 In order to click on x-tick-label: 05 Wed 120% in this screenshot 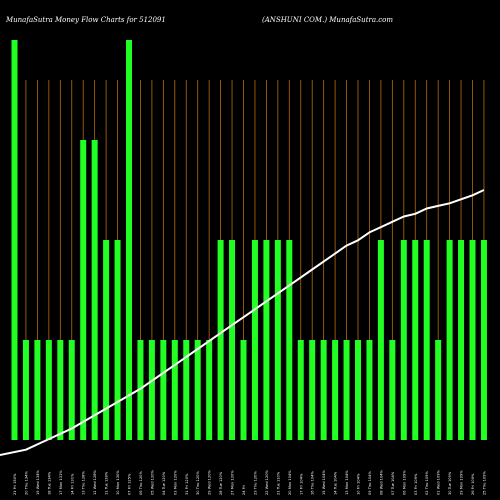, I will do `click(152, 482)`.